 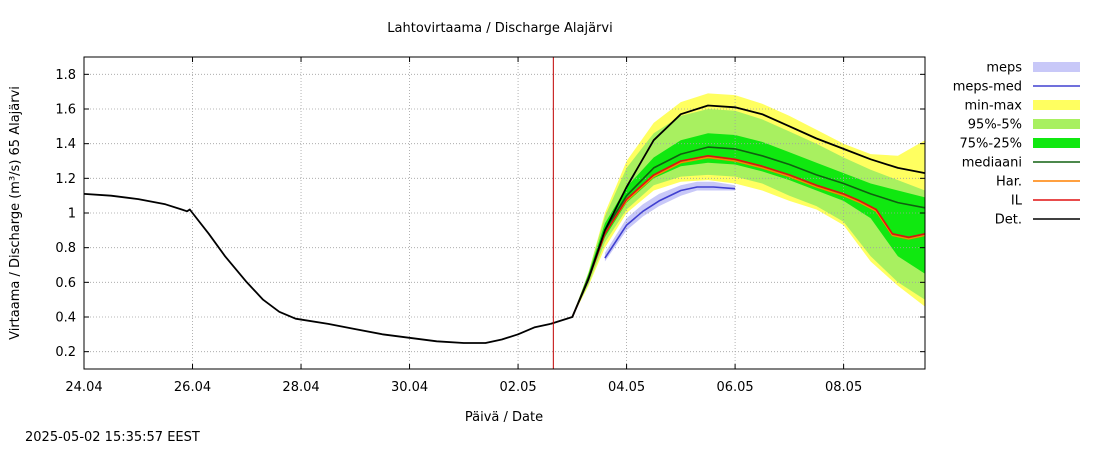 I want to click on x-tick-label: 28.04, so click(x=300, y=387).